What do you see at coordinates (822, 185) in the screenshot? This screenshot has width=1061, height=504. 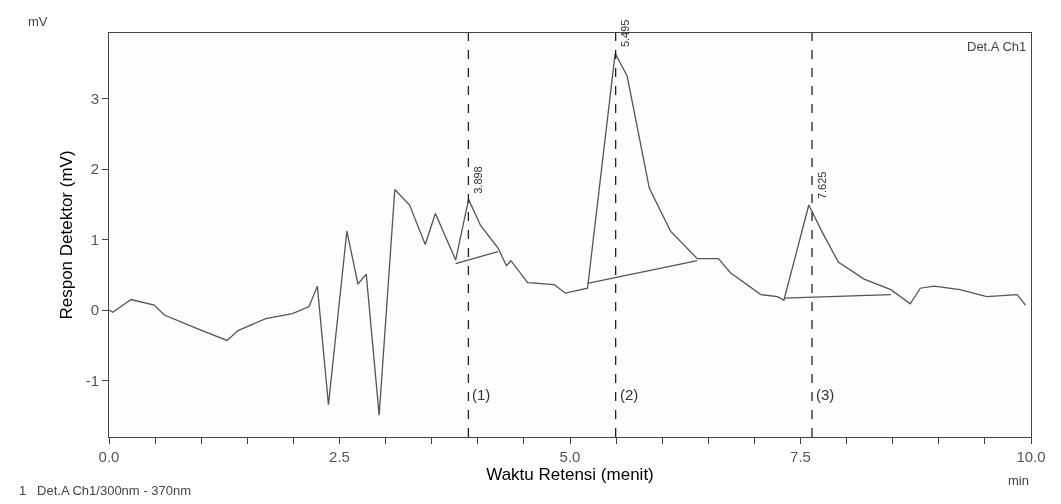 I see `annotation: 7.625` at bounding box center [822, 185].